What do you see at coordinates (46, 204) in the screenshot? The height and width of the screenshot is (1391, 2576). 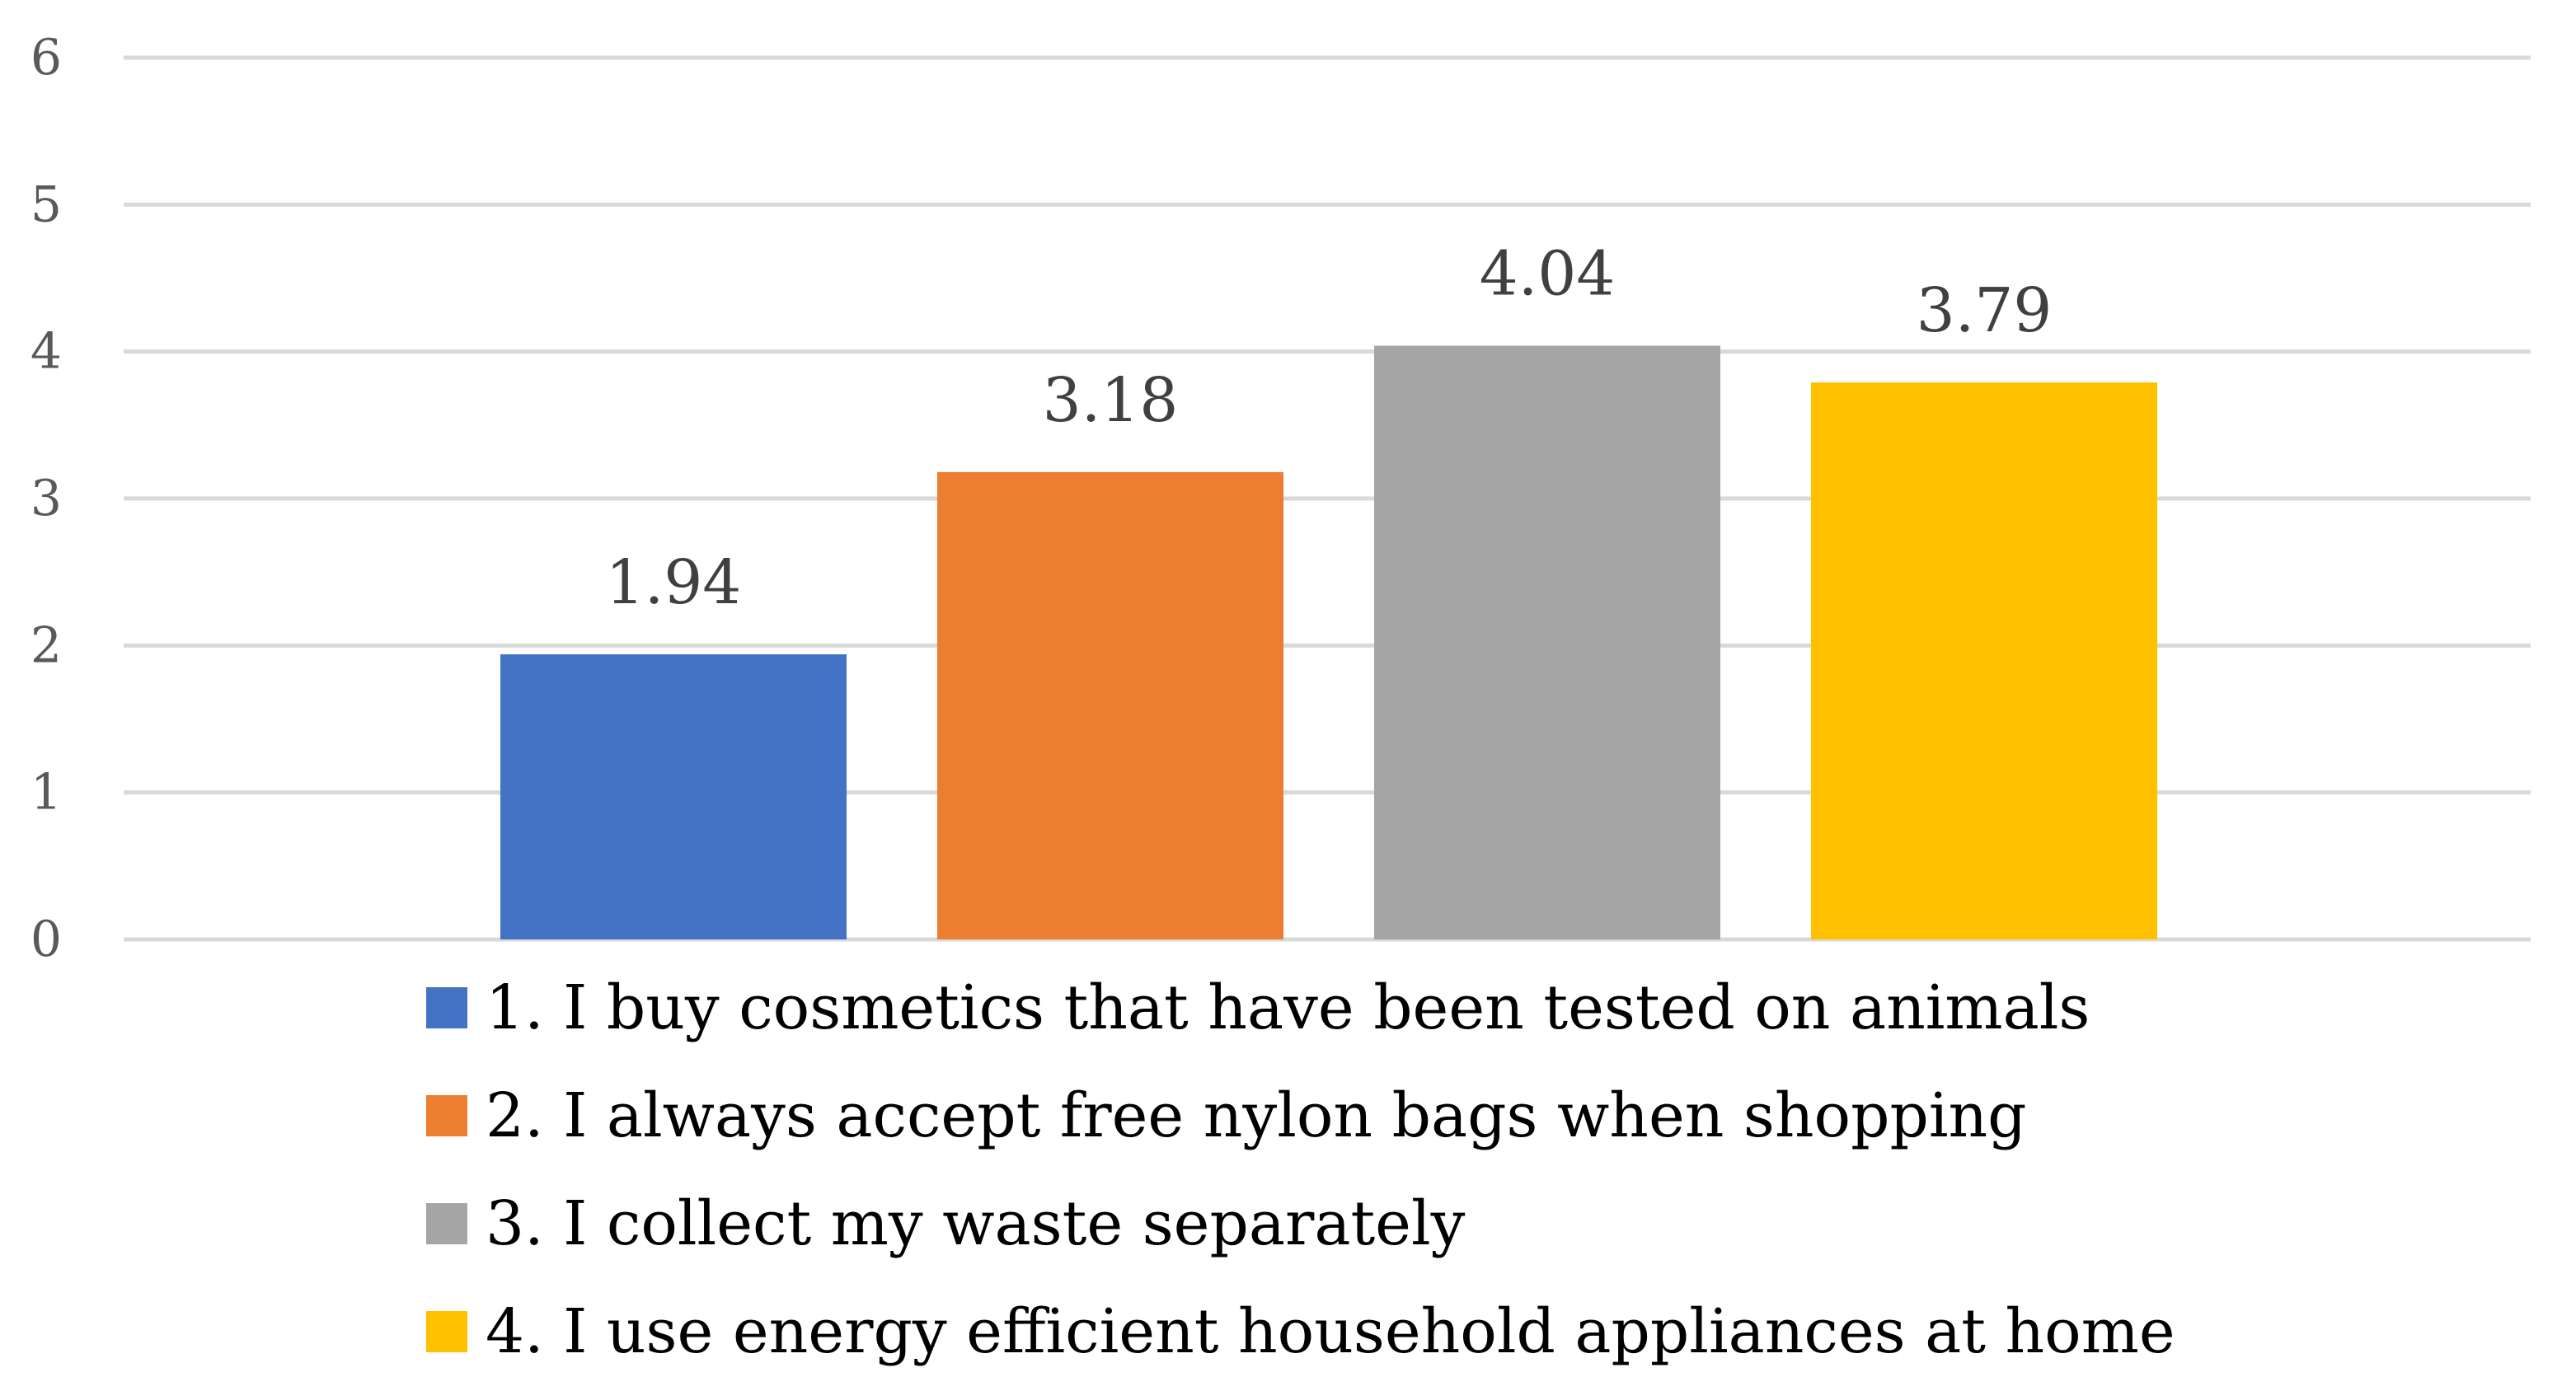 I see `y-tick-label: 5` at bounding box center [46, 204].